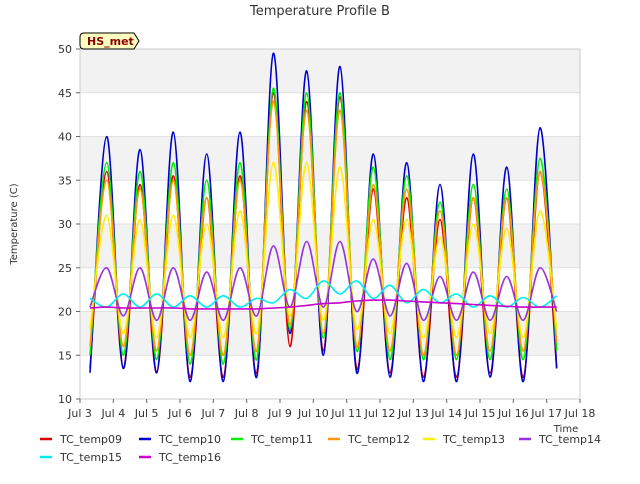 The image size is (640, 484). I want to click on legend-label: TC_temp15, so click(90, 457).